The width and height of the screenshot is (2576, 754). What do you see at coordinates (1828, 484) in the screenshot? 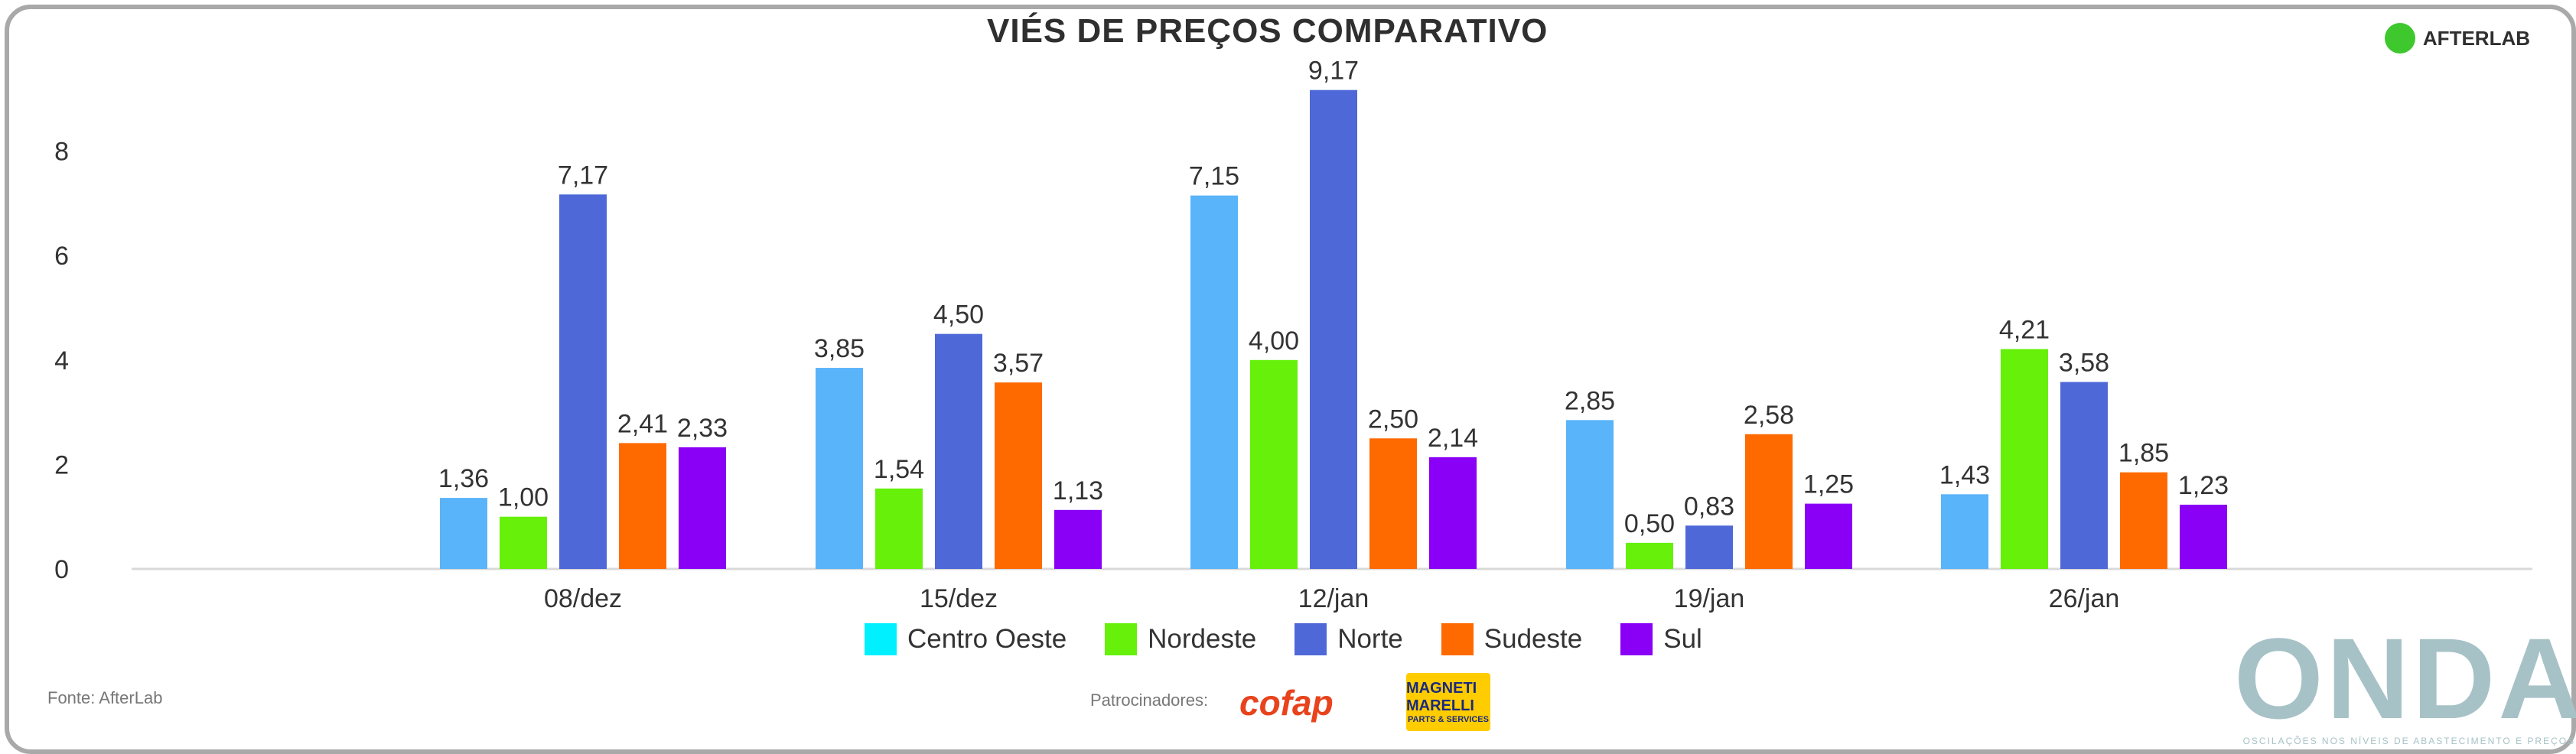
I see `data-label: 1,25` at bounding box center [1828, 484].